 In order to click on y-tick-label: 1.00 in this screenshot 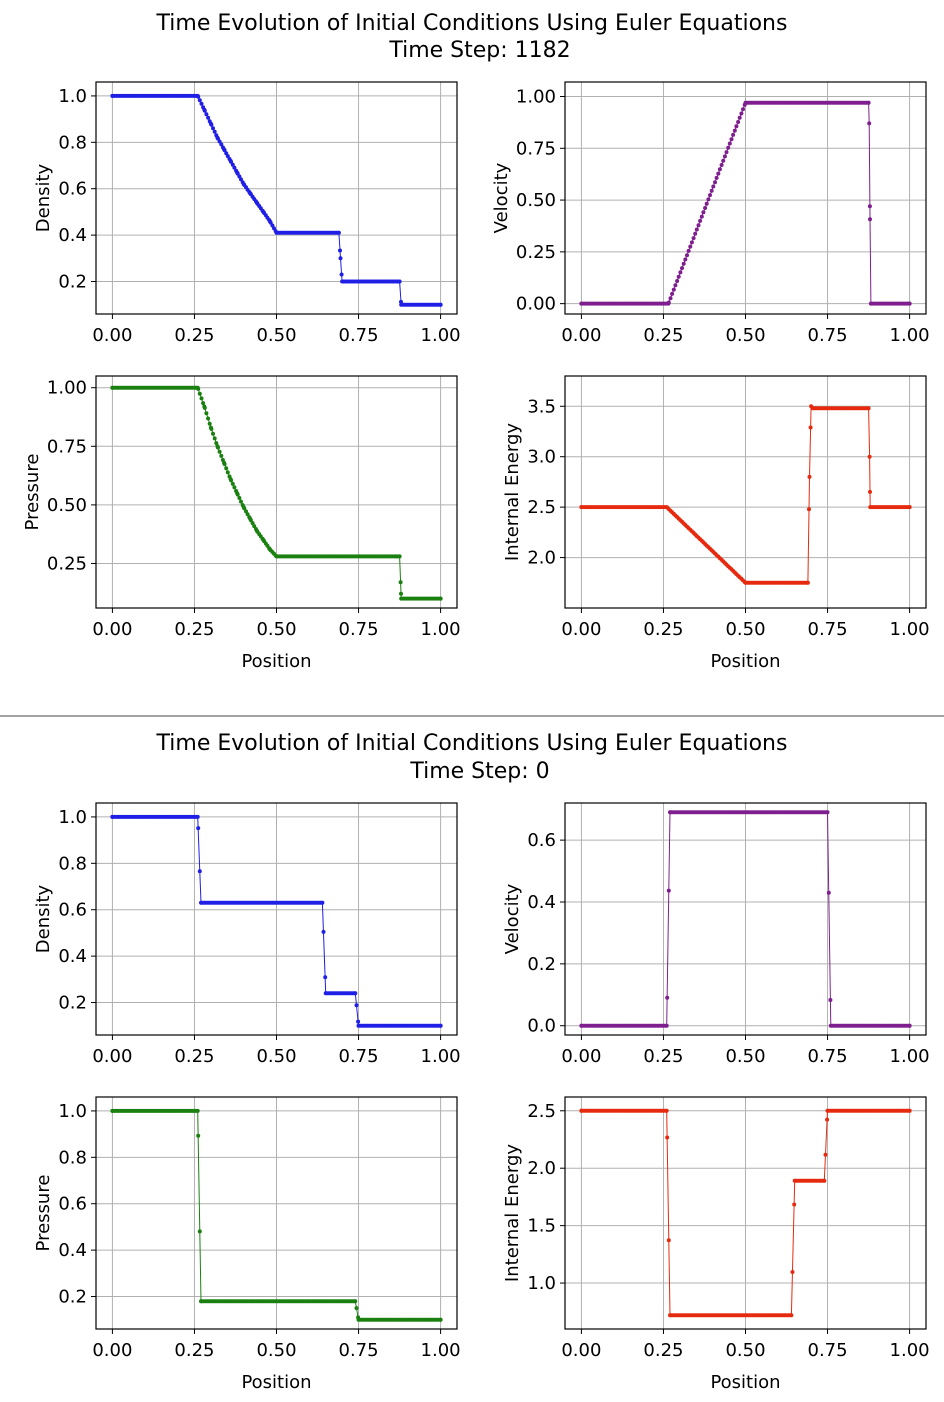, I will do `click(536, 97)`.